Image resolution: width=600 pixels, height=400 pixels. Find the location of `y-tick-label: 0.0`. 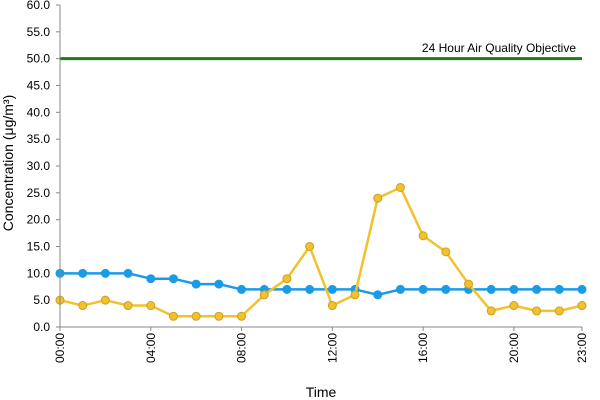

y-tick-label: 0.0 is located at coordinates (41, 327).